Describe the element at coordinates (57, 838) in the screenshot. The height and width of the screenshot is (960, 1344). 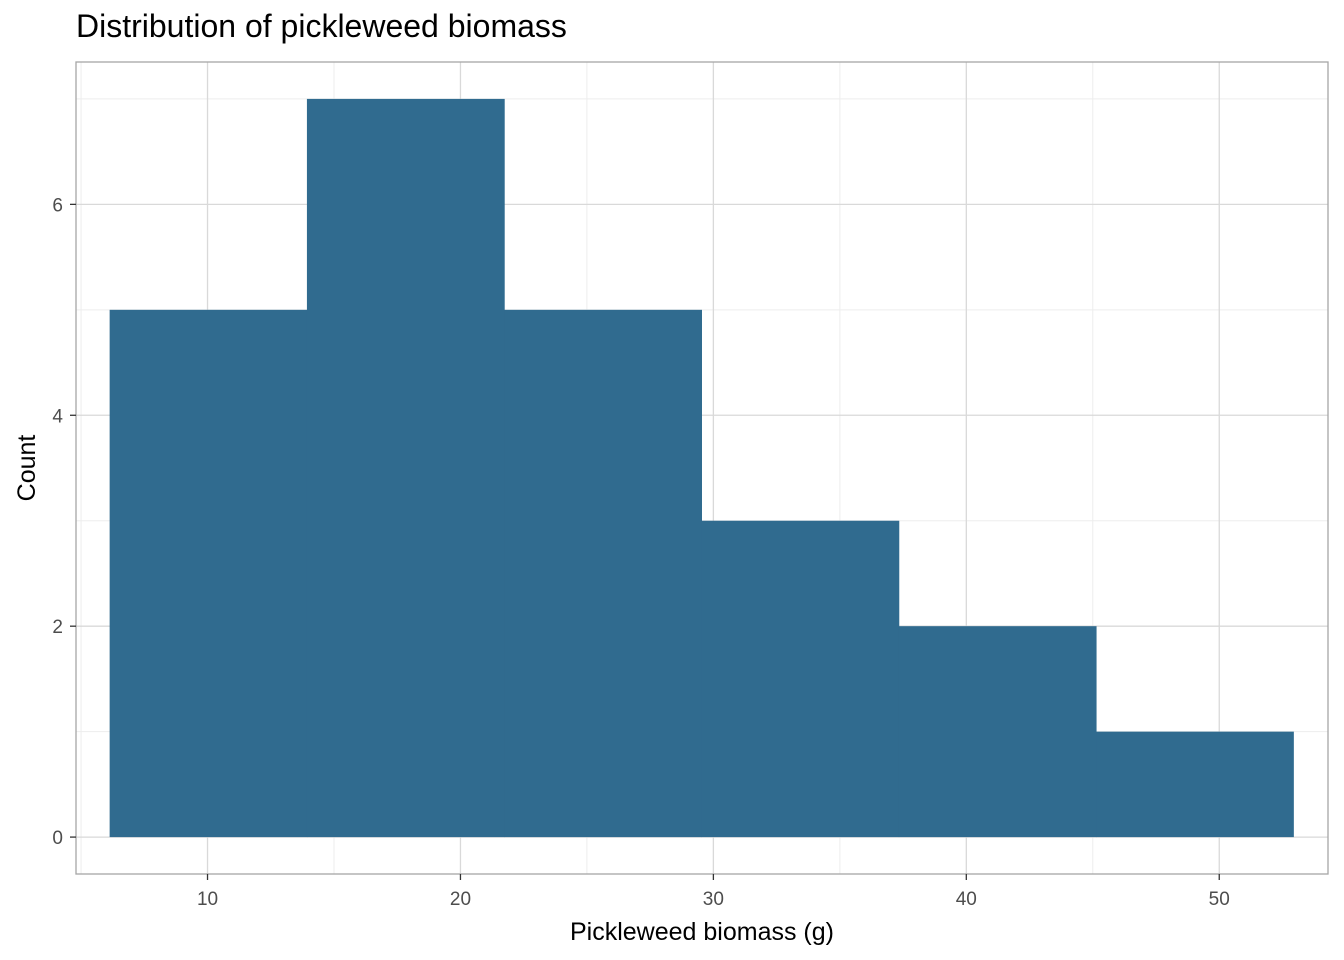
I see `y-tick-label: 0` at that location.